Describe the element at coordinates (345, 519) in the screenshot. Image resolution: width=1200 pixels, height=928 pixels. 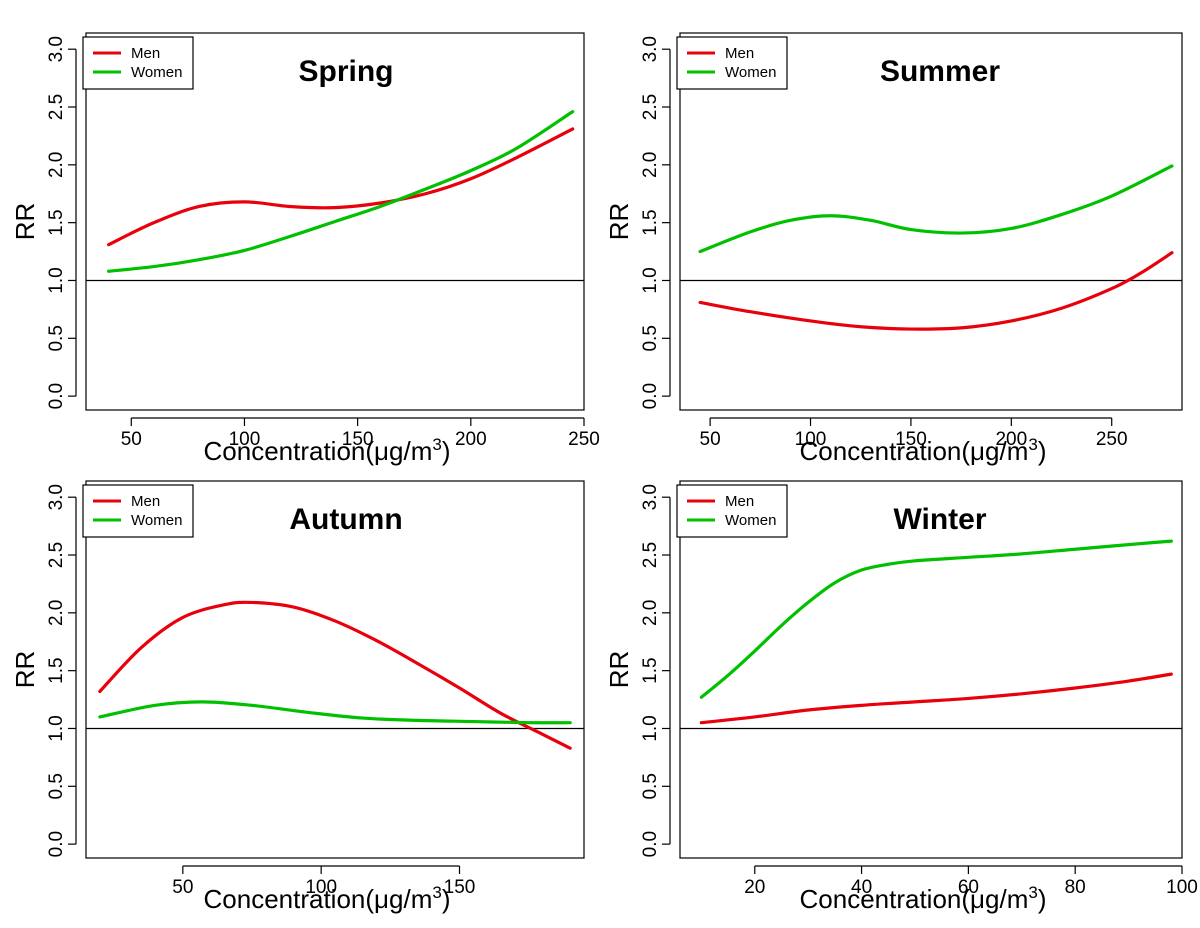
I see `panel-title: Autumn` at that location.